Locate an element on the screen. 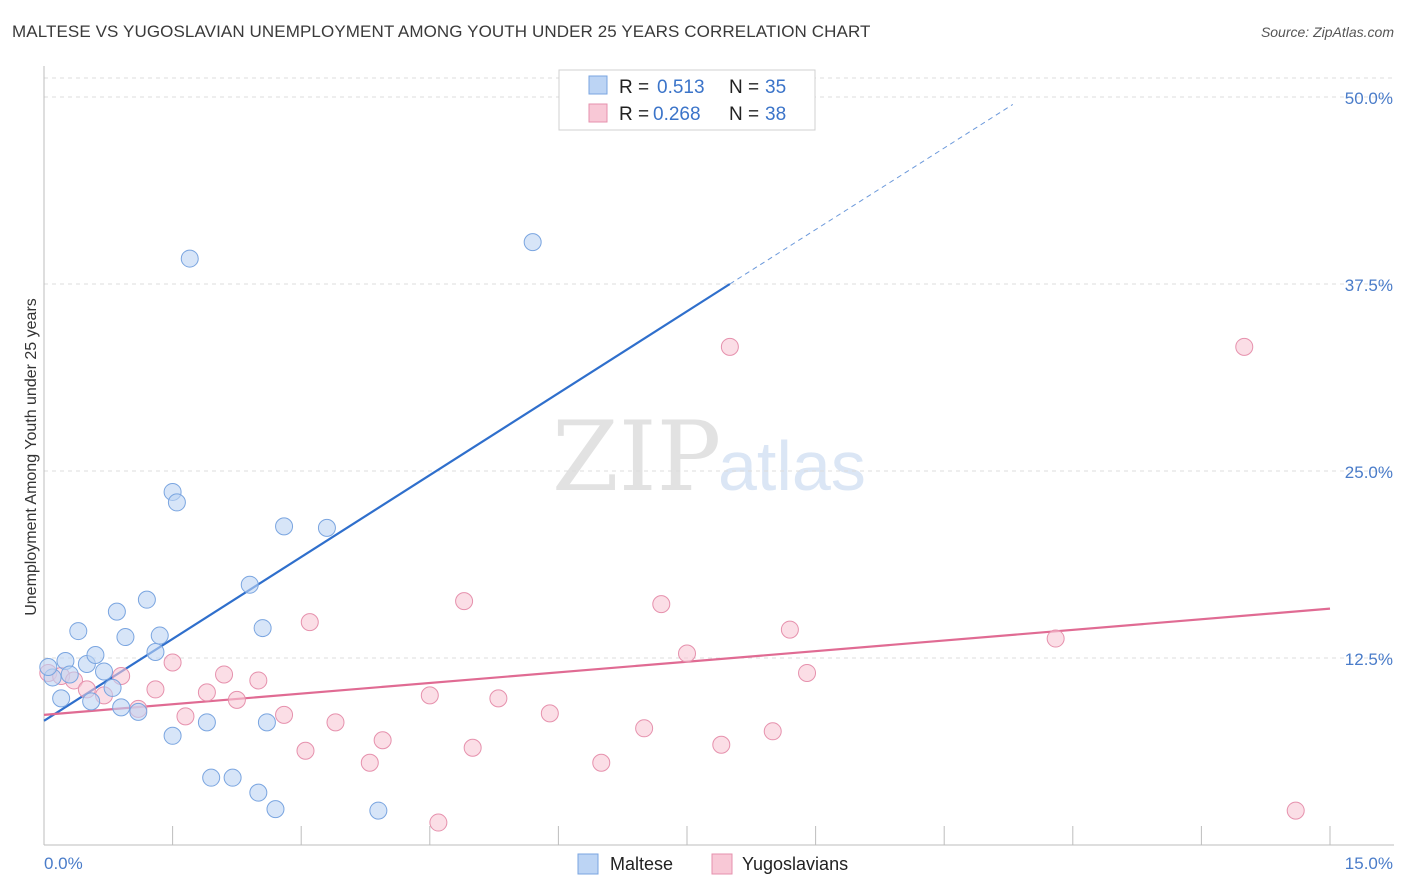 This screenshot has height=892, width=1406. legend-swatch-maltese is located at coordinates (598, 85).